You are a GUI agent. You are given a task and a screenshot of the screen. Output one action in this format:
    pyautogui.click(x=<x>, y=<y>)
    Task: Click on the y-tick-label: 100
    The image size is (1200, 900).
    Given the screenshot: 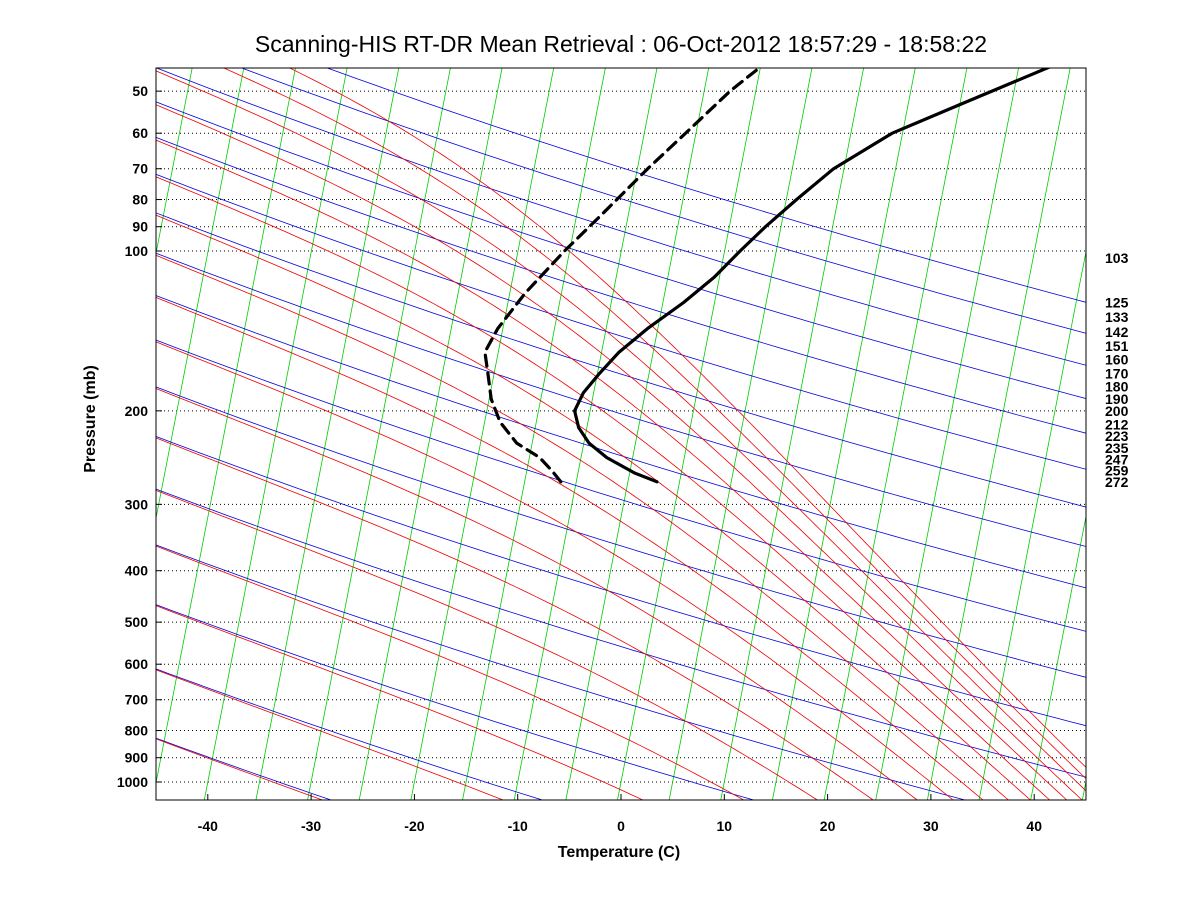 What is the action you would take?
    pyautogui.click(x=137, y=251)
    